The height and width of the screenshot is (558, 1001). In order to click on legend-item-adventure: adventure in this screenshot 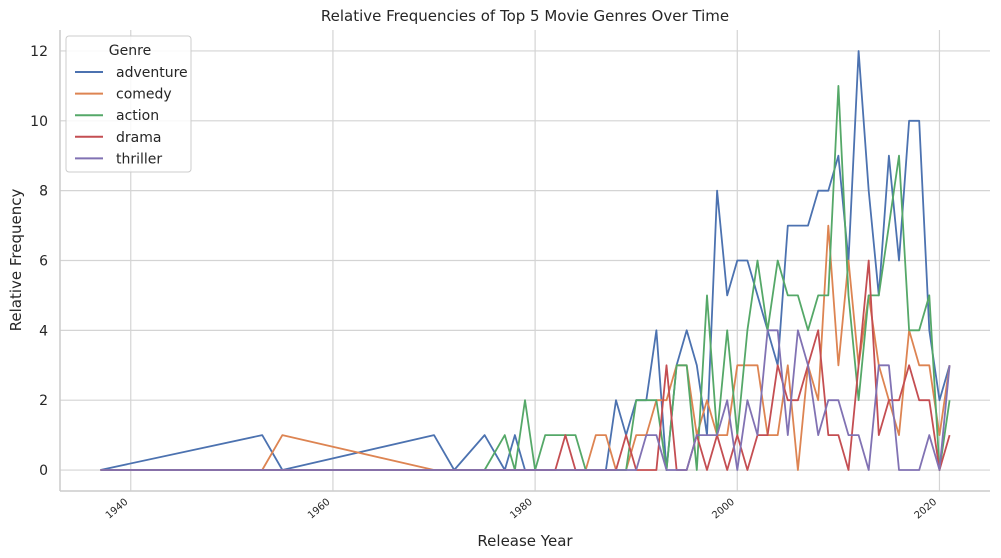, I will do `click(131, 73)`.